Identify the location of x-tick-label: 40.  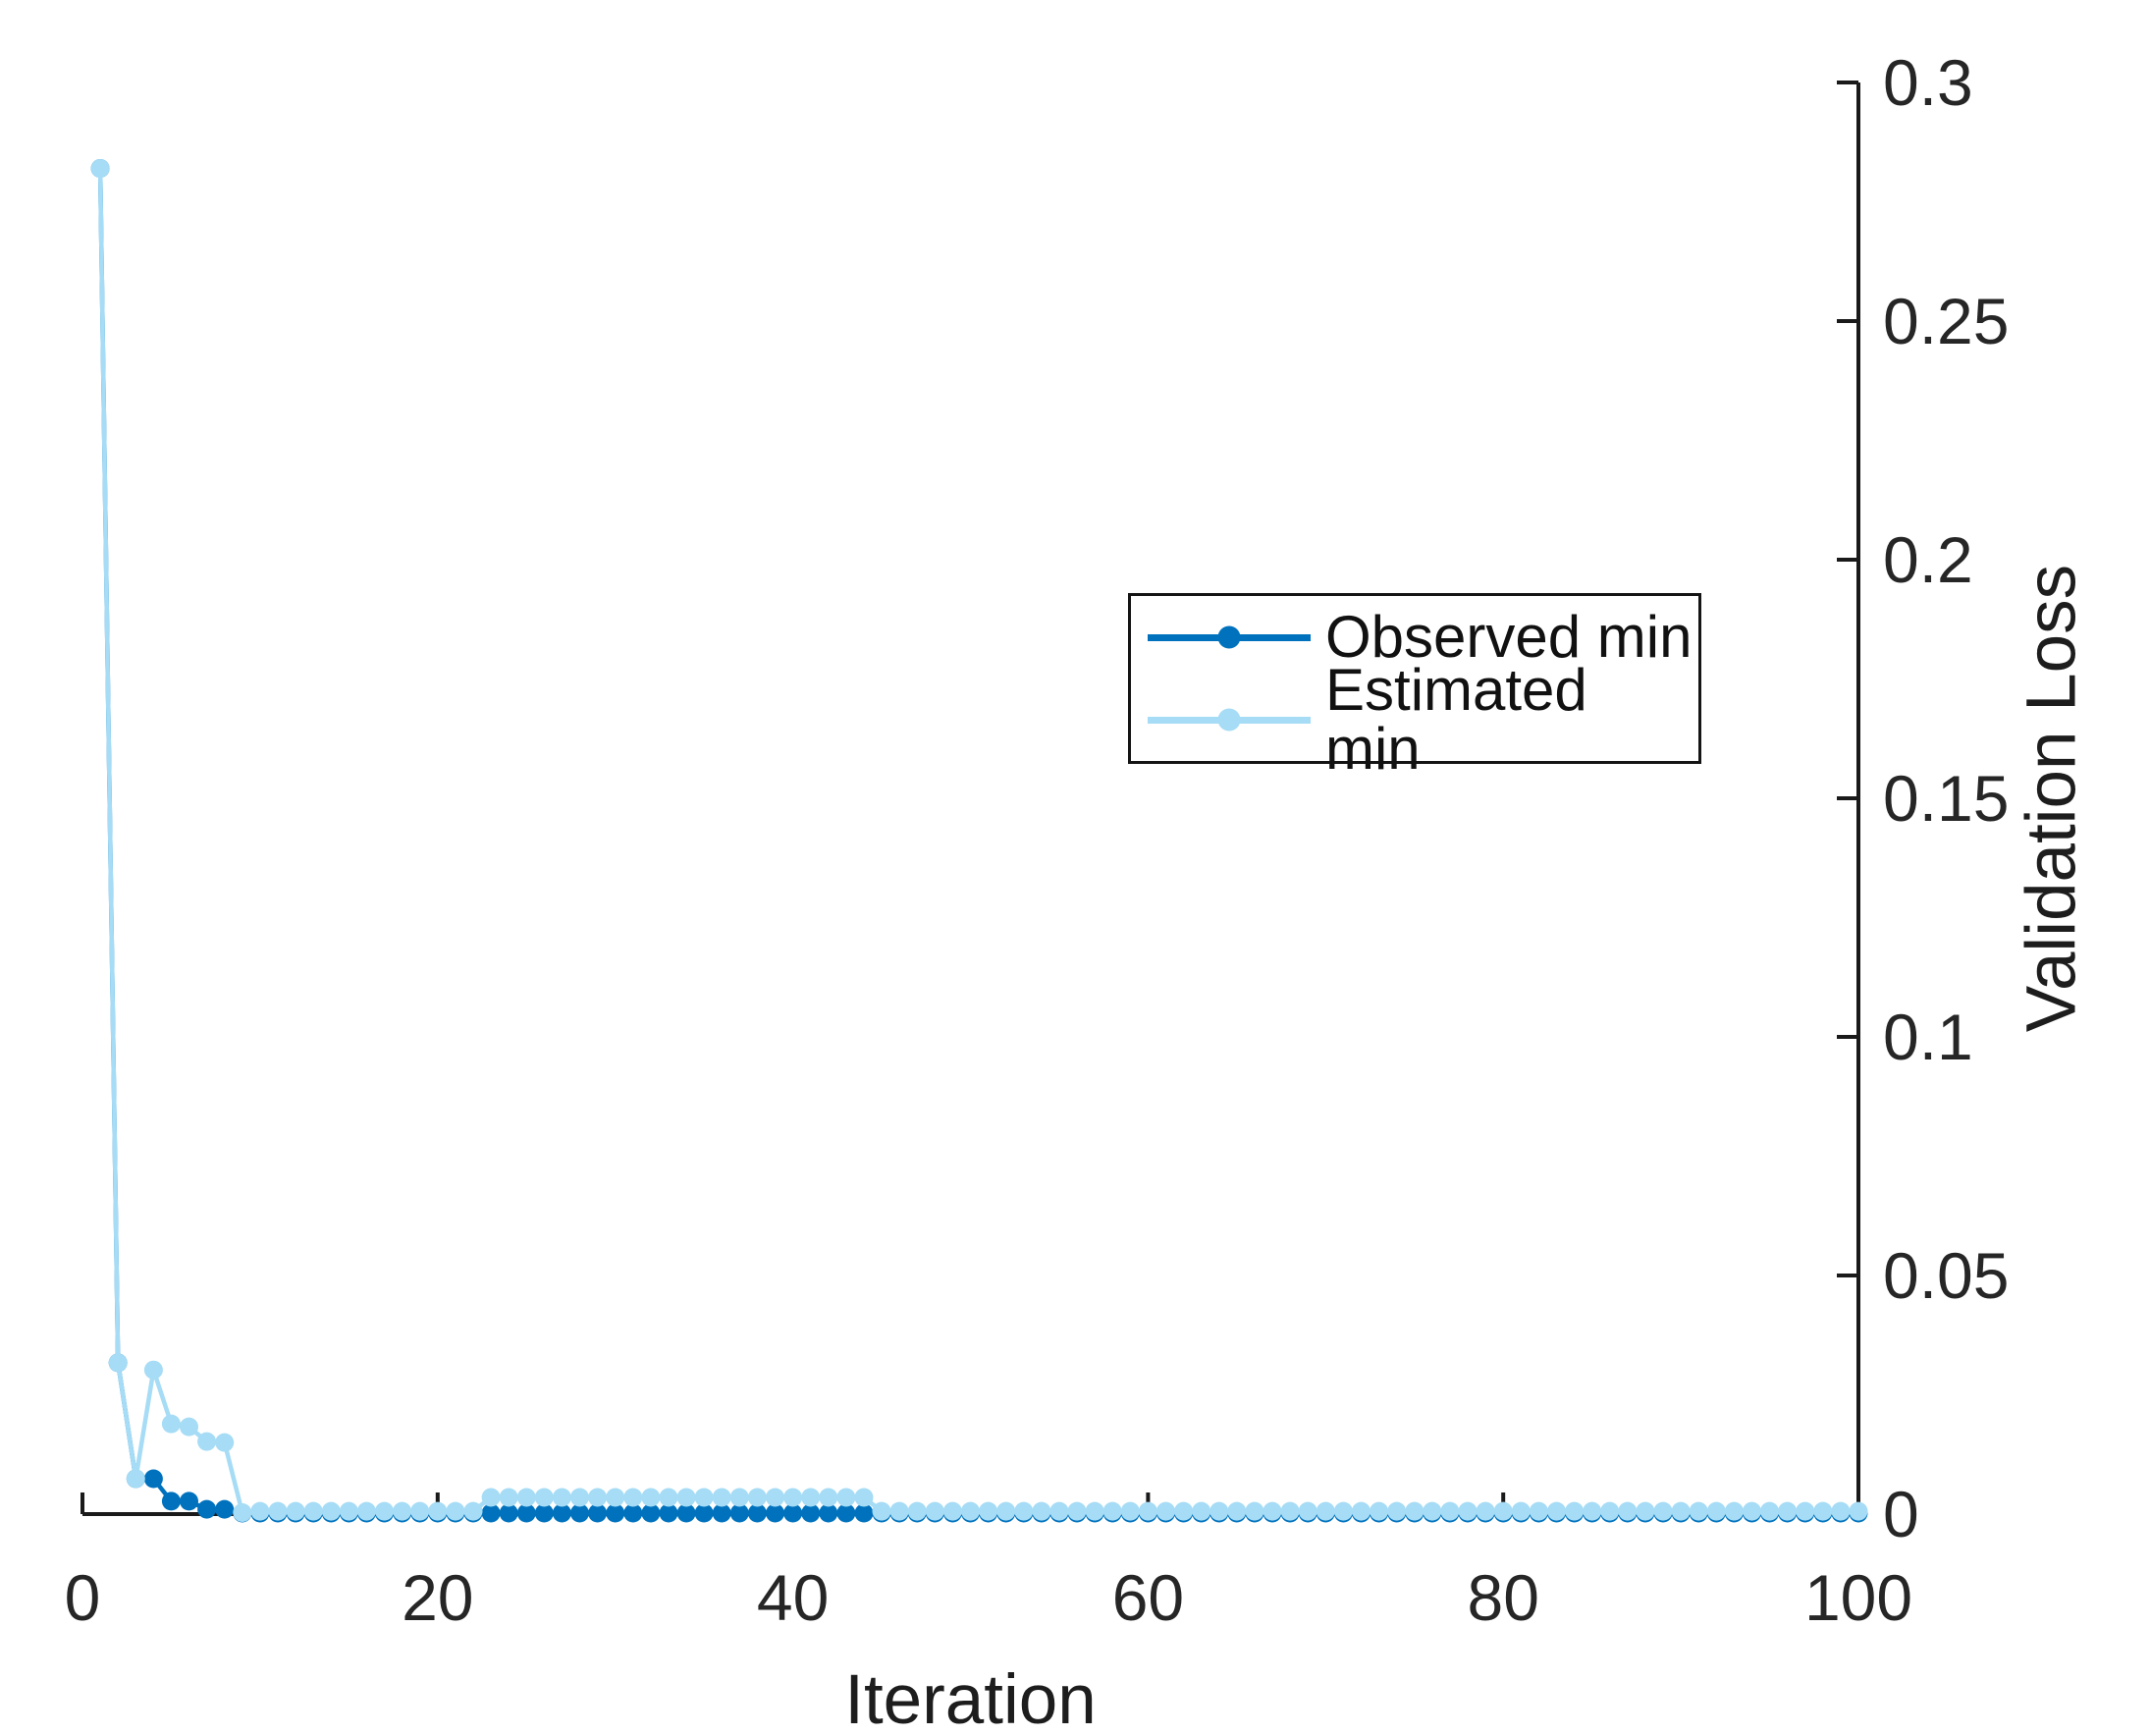
(793, 1597).